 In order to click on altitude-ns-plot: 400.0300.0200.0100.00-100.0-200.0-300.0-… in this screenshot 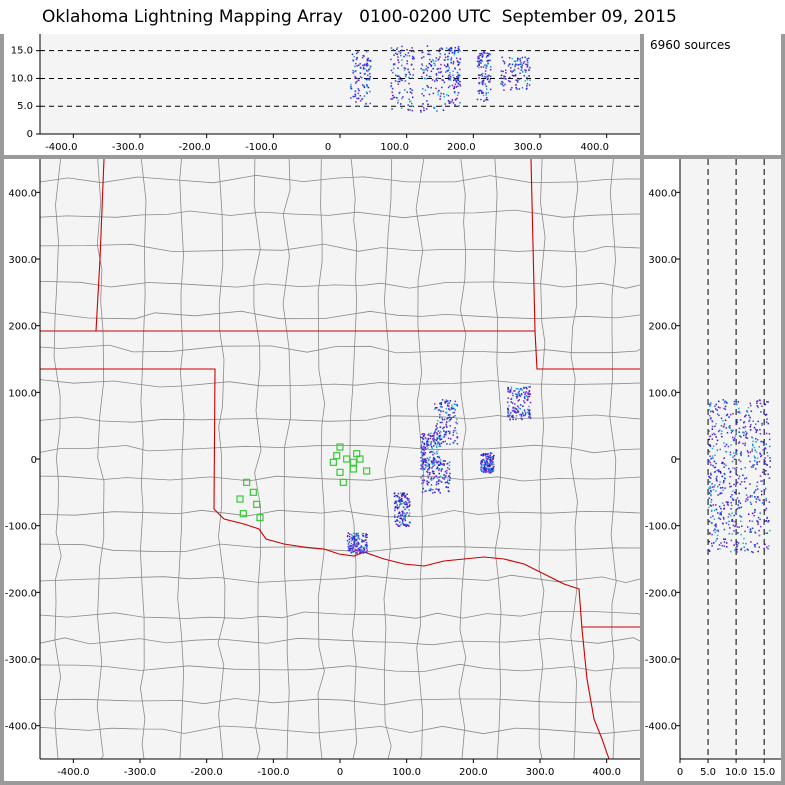, I will do `click(712, 470)`.